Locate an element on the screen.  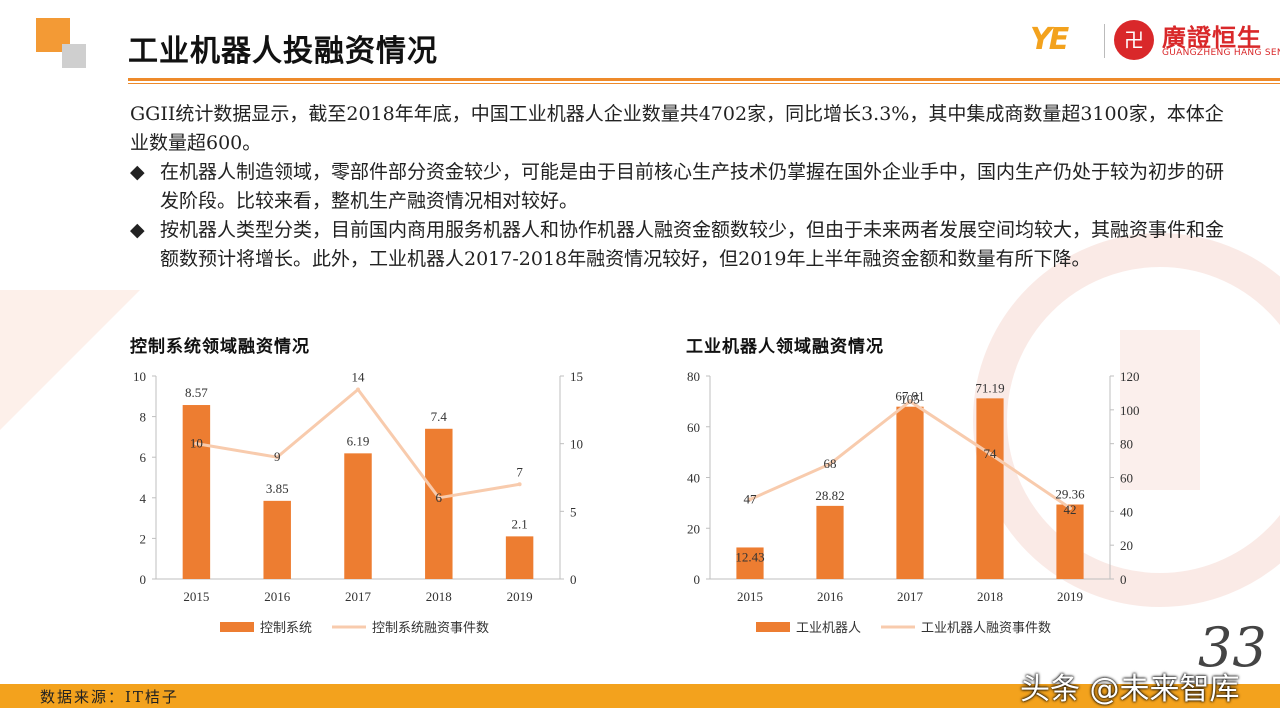
y-left-tick-label: 40 is located at coordinates (693, 478).